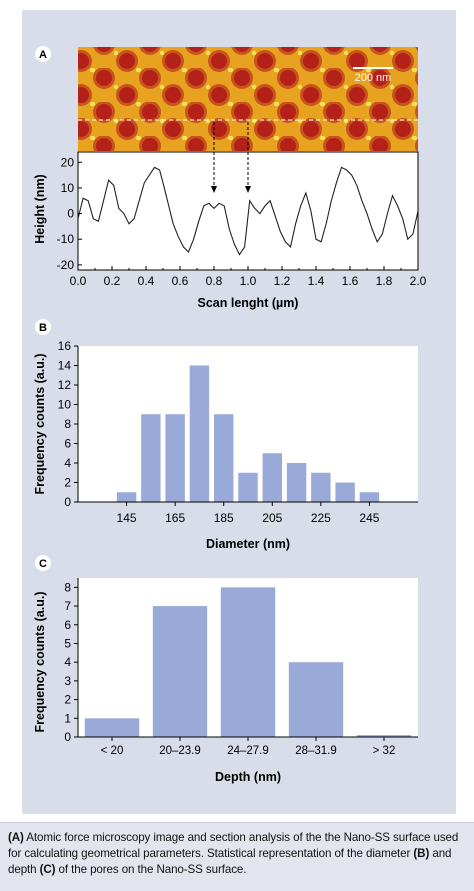  I want to click on plot-c-ytick-label: 5, so click(67, 643).